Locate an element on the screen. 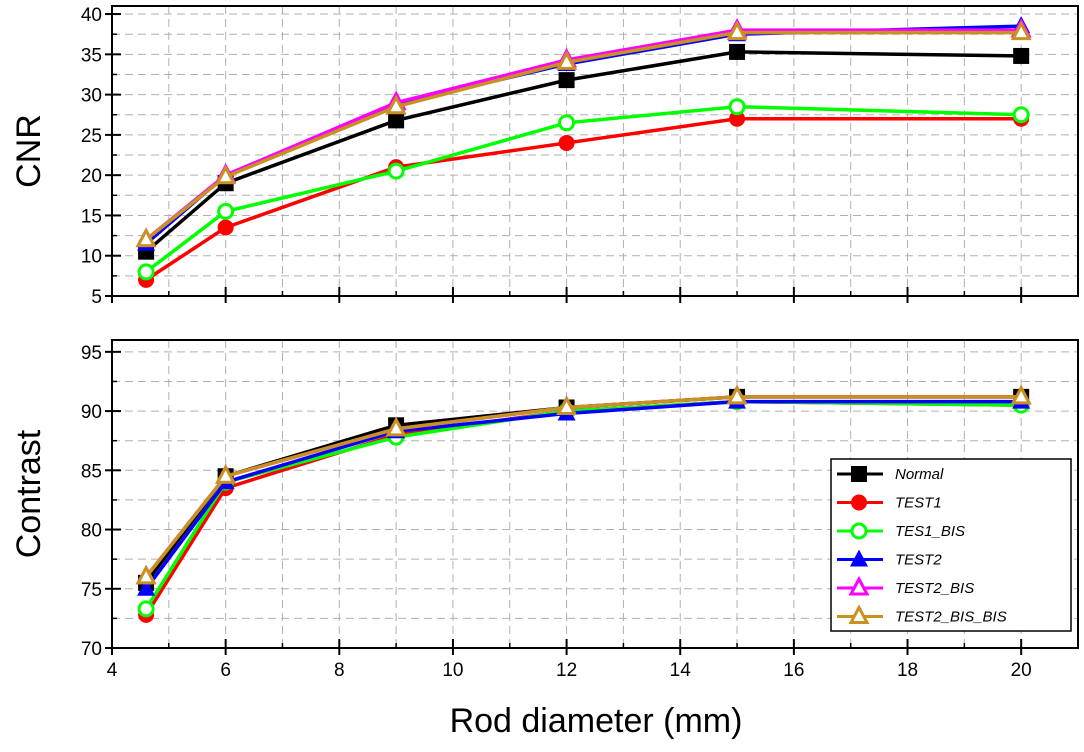 The height and width of the screenshot is (752, 1084). legend-label: TEST2_BIS is located at coordinates (934, 588).